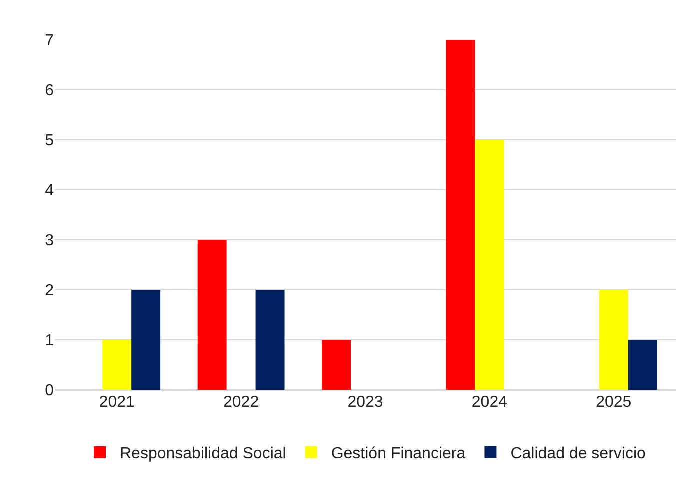  Describe the element at coordinates (117, 402) in the screenshot. I see `x-tick-label: 2021` at that location.